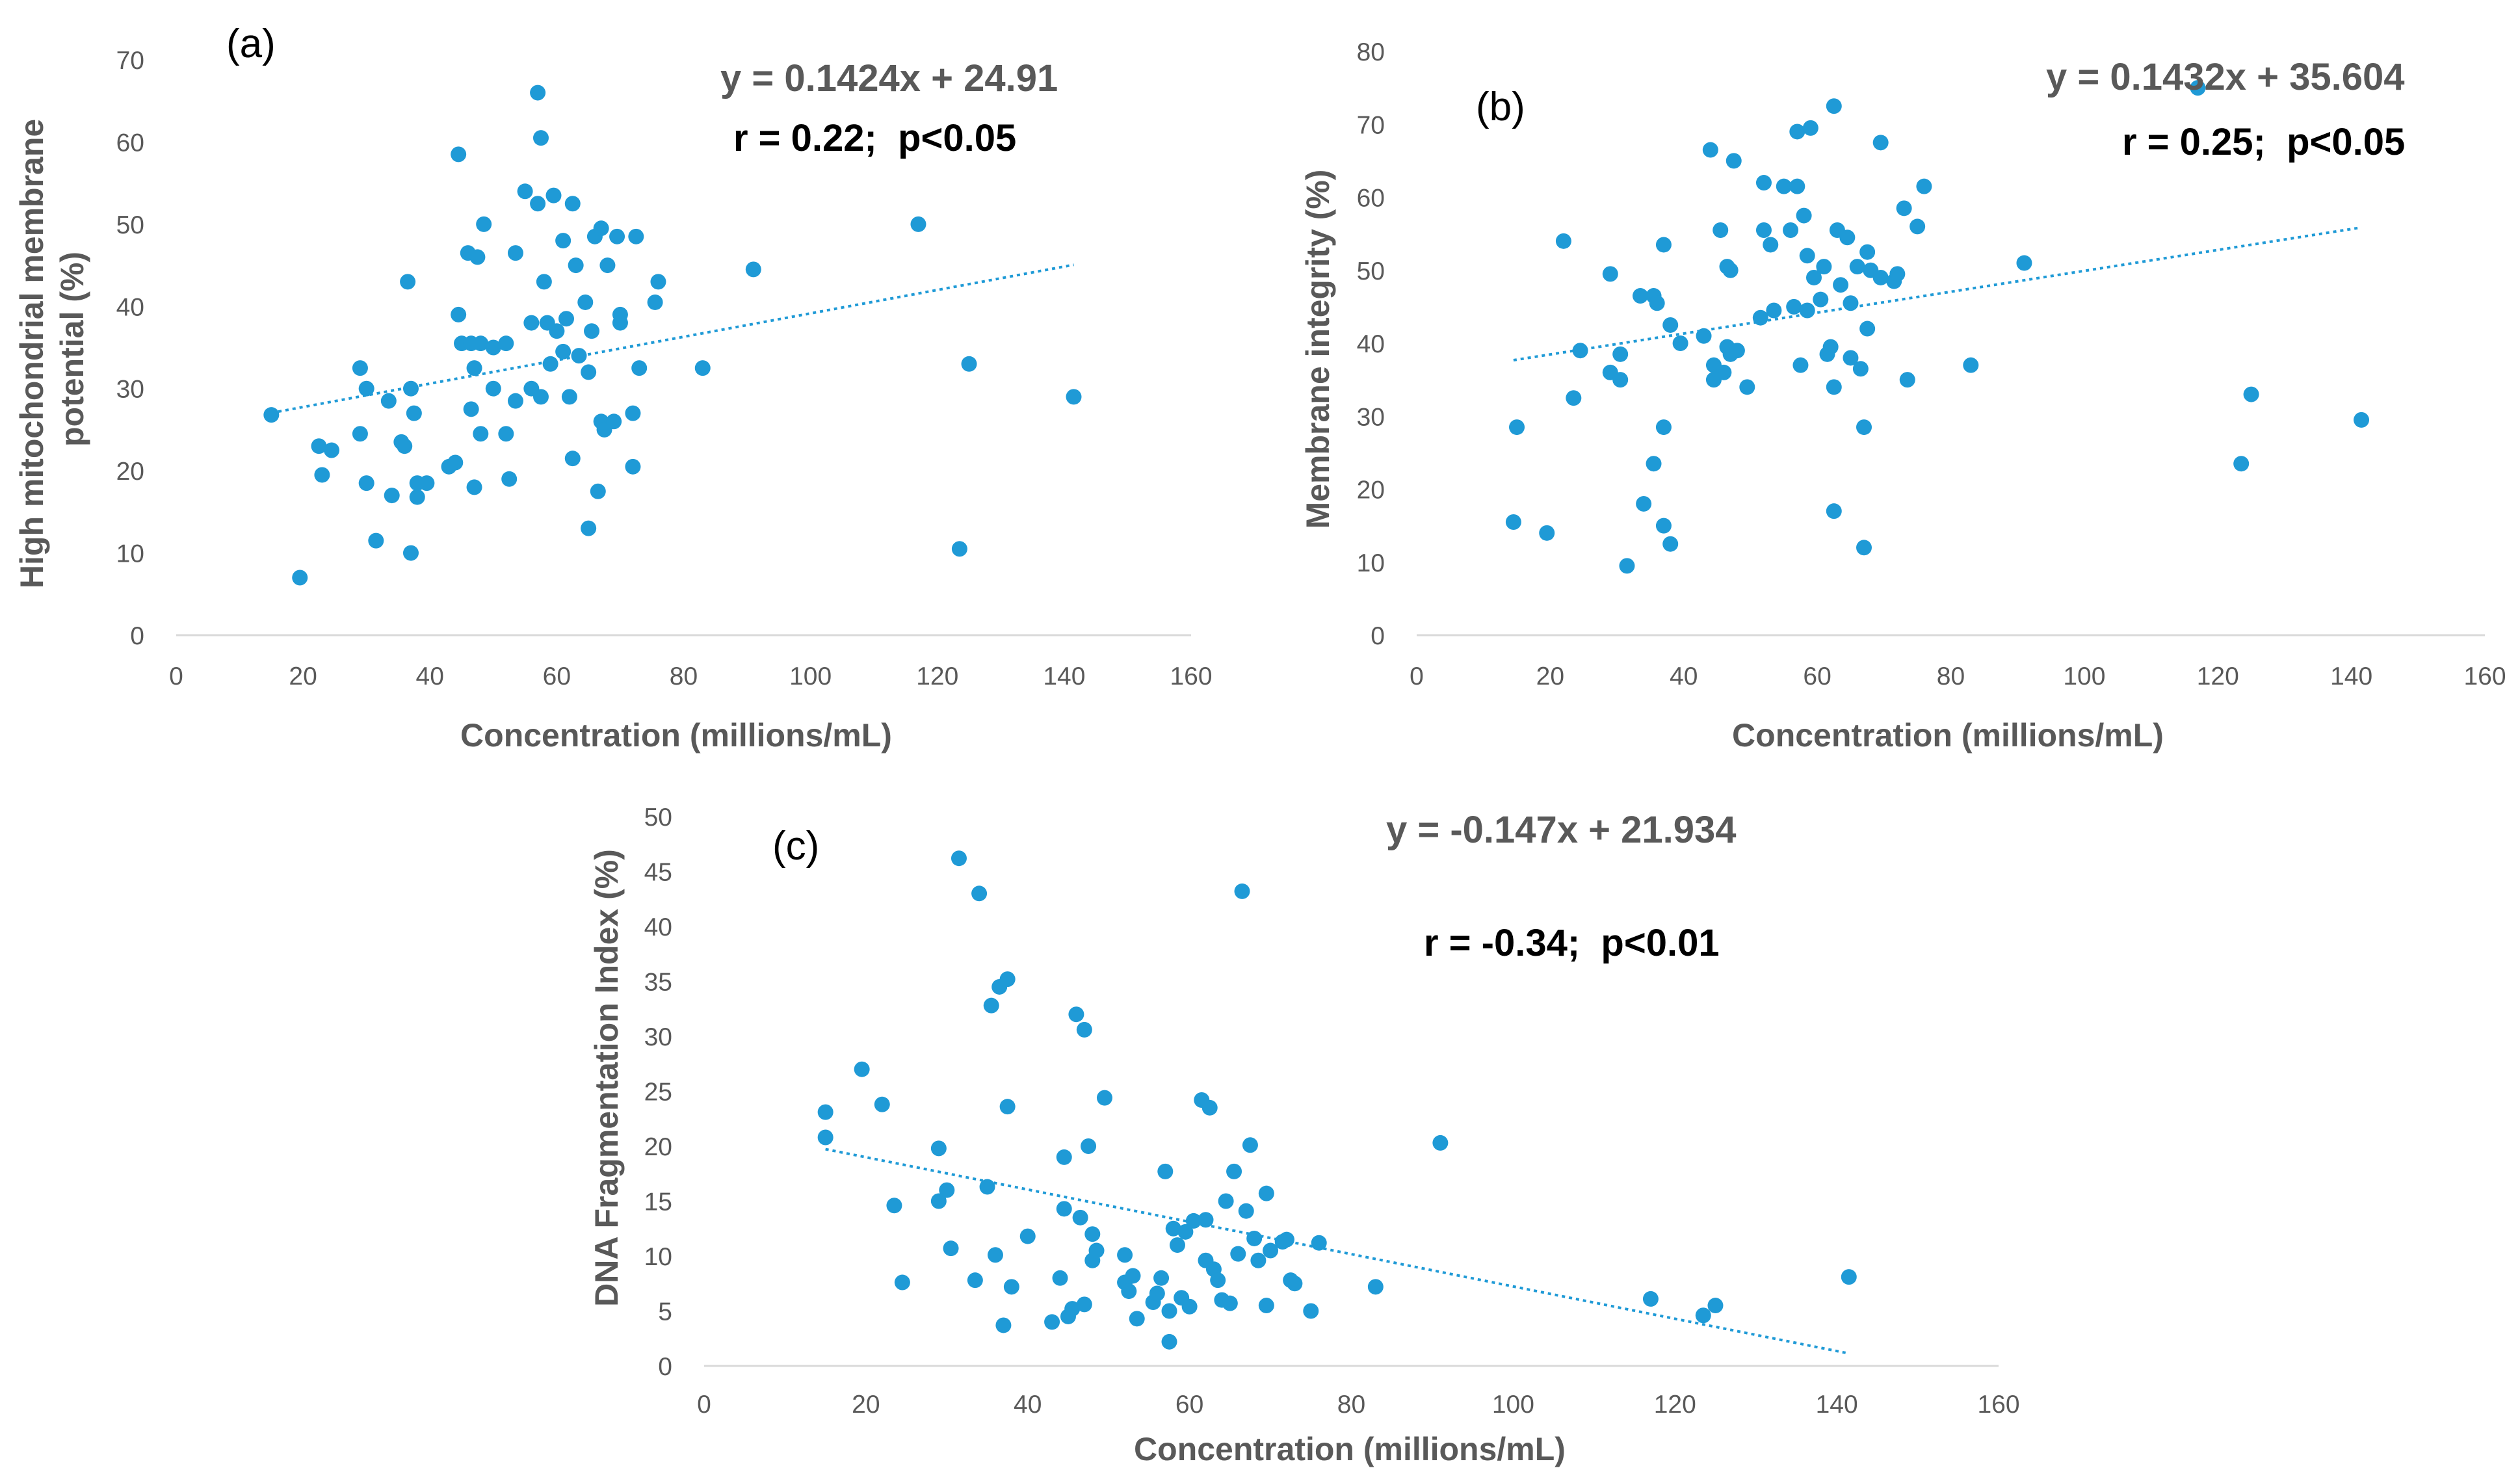 Image resolution: width=2520 pixels, height=1481 pixels. What do you see at coordinates (1550, 676) in the screenshot?
I see `x-tick-label: 20` at bounding box center [1550, 676].